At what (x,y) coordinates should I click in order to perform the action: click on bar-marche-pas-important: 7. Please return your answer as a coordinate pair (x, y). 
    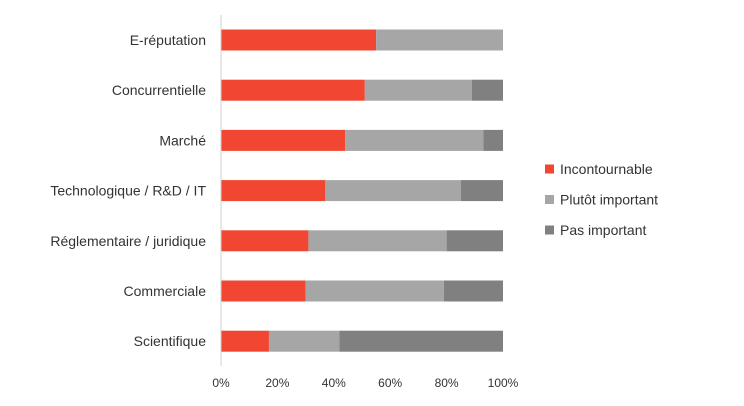
    Looking at the image, I should click on (493, 140).